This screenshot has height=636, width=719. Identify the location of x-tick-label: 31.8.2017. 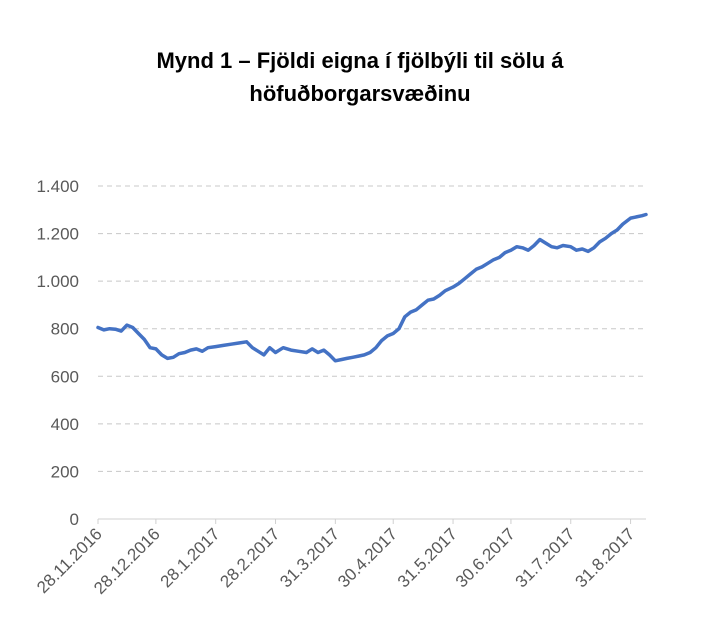
(604, 557).